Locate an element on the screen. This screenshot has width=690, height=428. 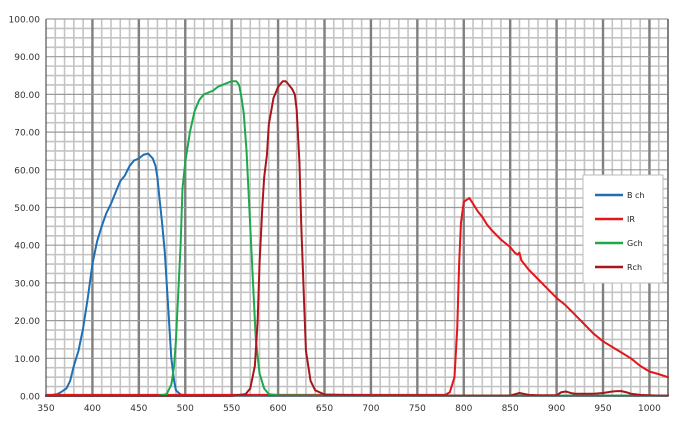
x-tick-label: 950 is located at coordinates (602, 409).